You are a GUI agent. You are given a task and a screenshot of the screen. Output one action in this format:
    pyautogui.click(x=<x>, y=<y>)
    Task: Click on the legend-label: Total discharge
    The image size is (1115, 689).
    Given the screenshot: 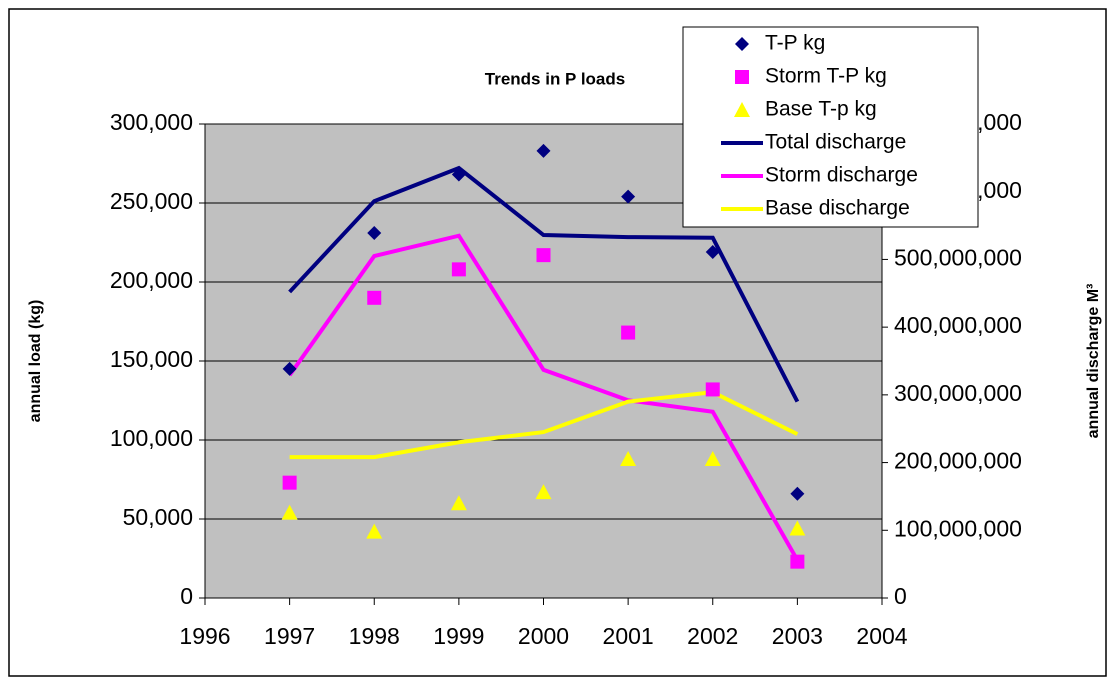 What is the action you would take?
    pyautogui.click(x=835, y=142)
    